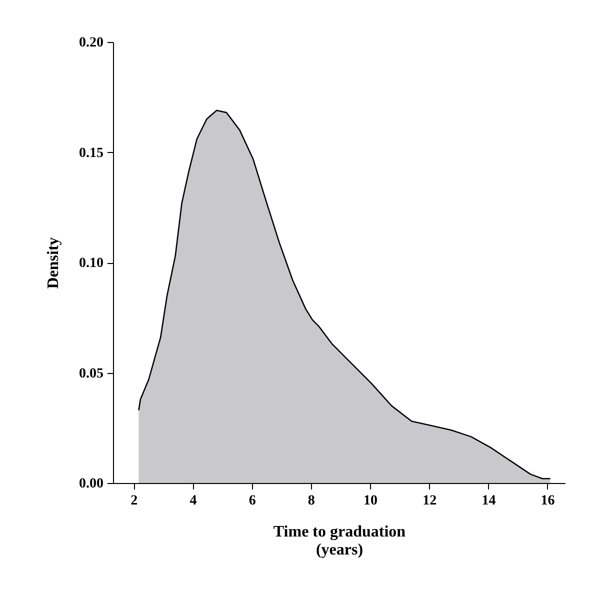 The height and width of the screenshot is (590, 592). Describe the element at coordinates (547, 501) in the screenshot. I see `x-tick-label: 16` at that location.